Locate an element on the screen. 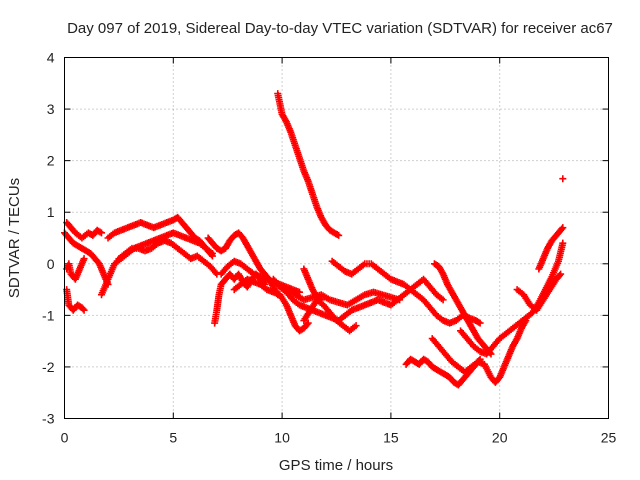  x-tick-label: 20 is located at coordinates (500, 438).